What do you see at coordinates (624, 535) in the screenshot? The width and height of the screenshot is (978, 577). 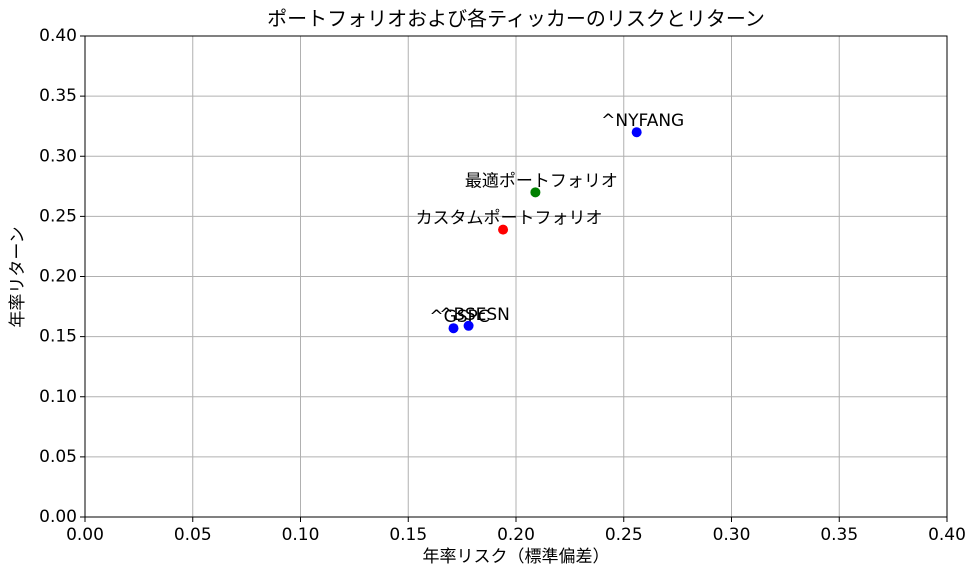 I see `x-tick-label: 0.25` at bounding box center [624, 535].